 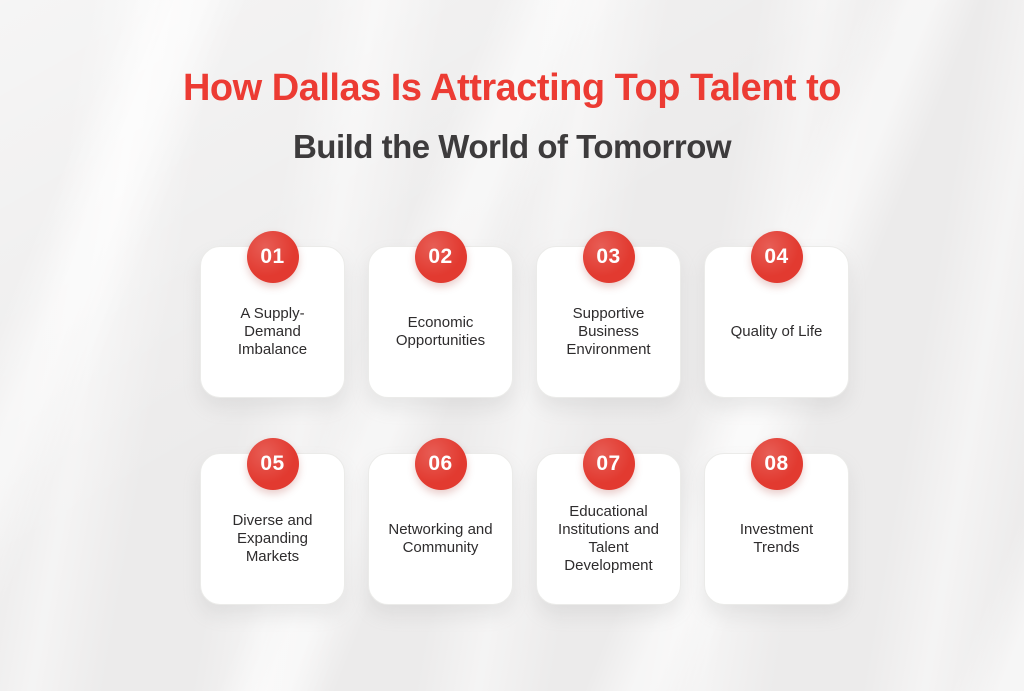 I want to click on badge-number: 03, so click(x=608, y=256).